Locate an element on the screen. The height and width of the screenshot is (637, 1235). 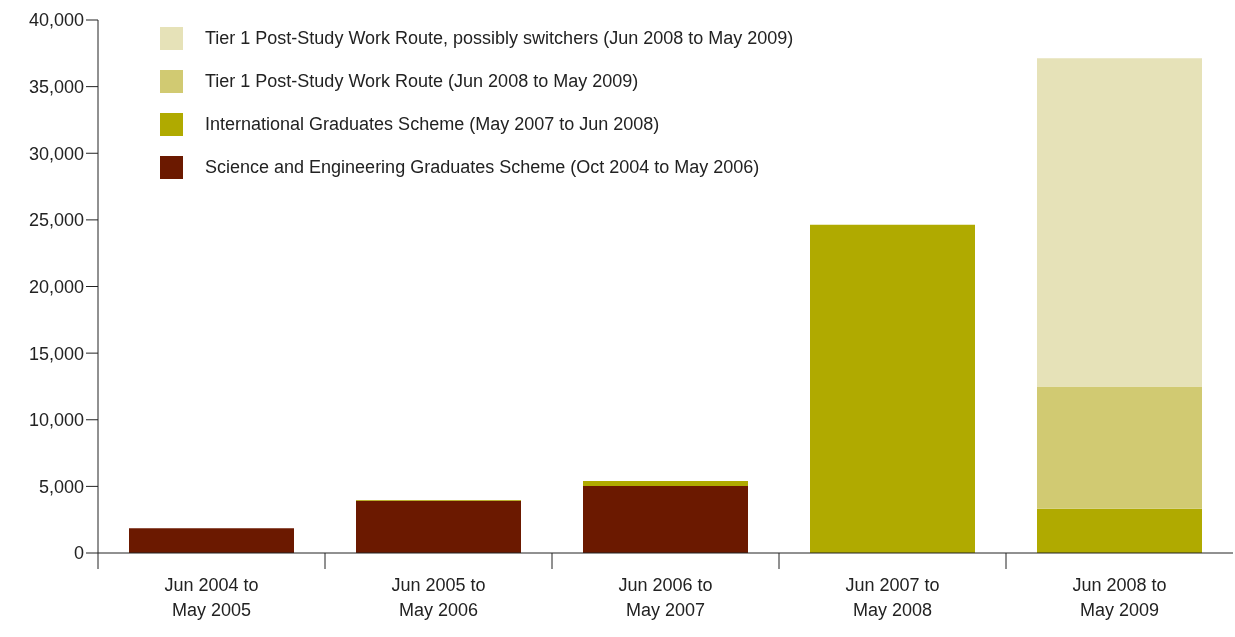
y-tick-label: 30,000 is located at coordinates (56, 153).